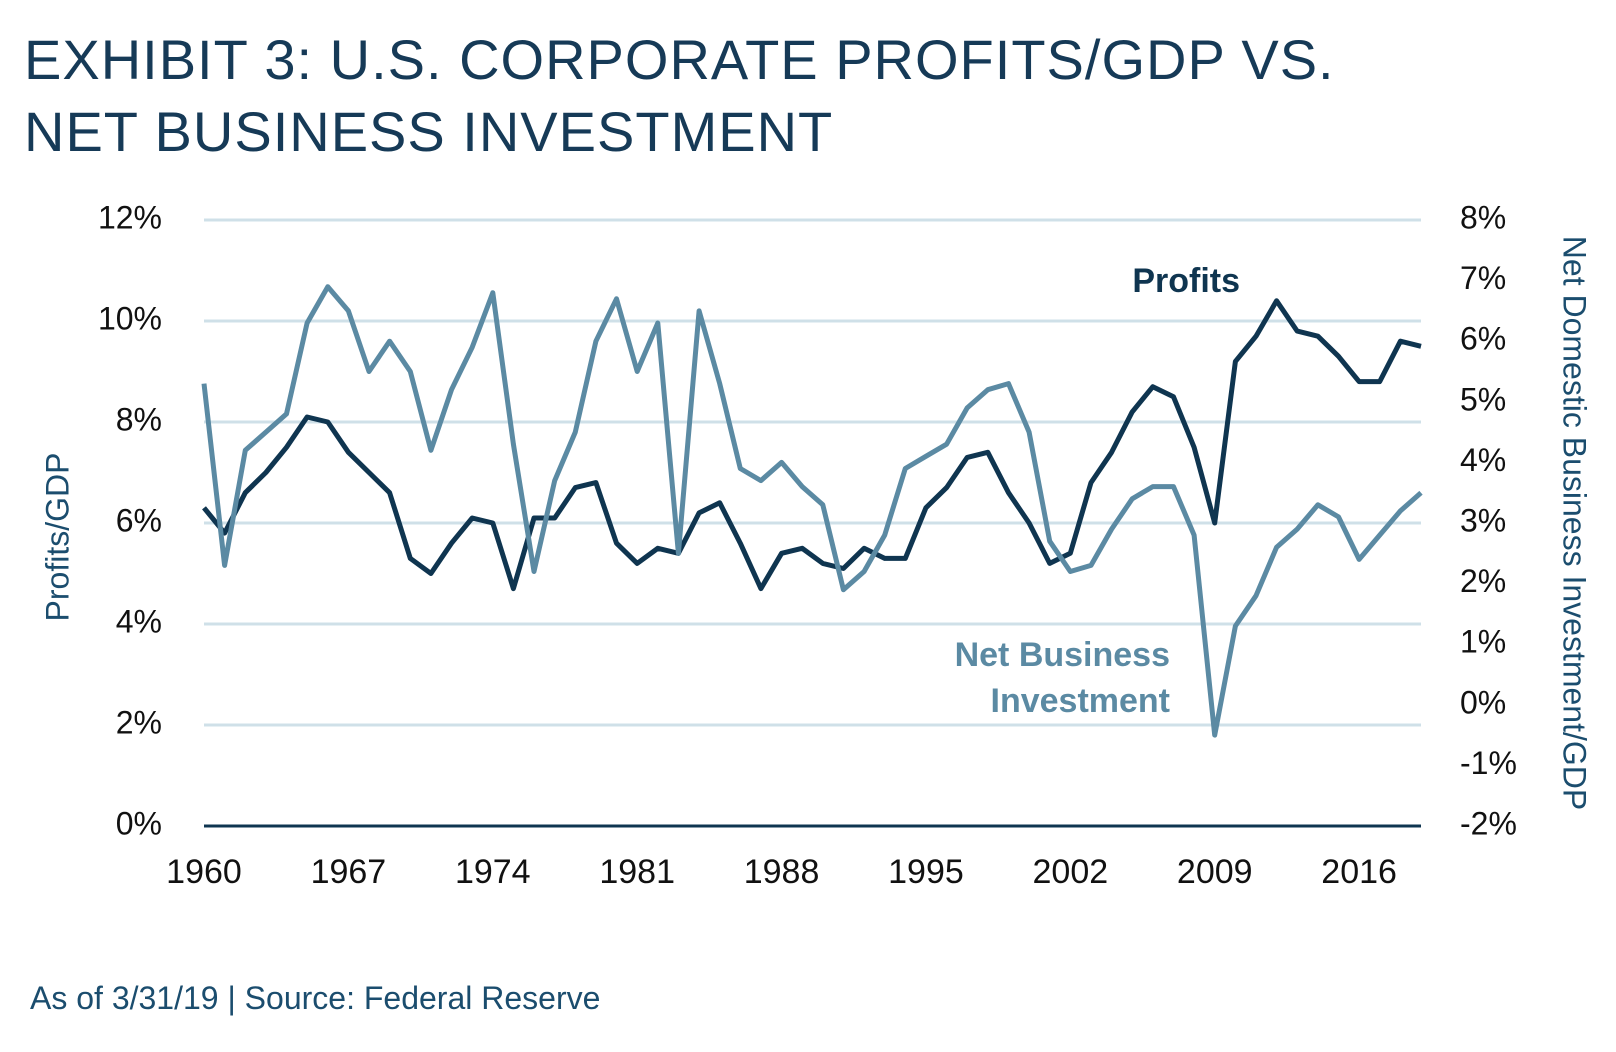 The height and width of the screenshot is (1052, 1616). What do you see at coordinates (1575, 523) in the screenshot?
I see `y2-axis-title: Net Domestic Business Investment/GDP` at bounding box center [1575, 523].